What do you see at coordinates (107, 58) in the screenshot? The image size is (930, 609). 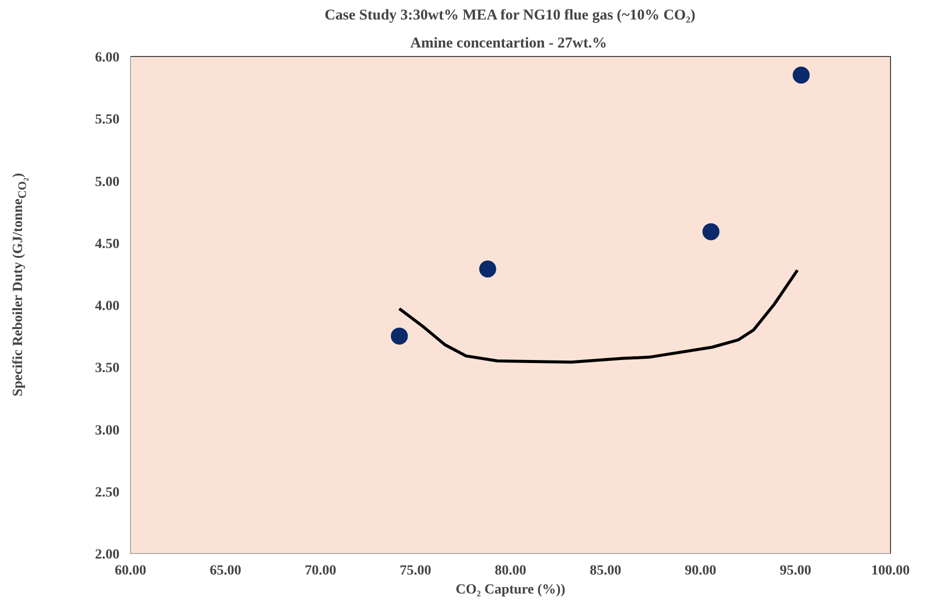 I see `y-tick-label: 6.00` at bounding box center [107, 58].